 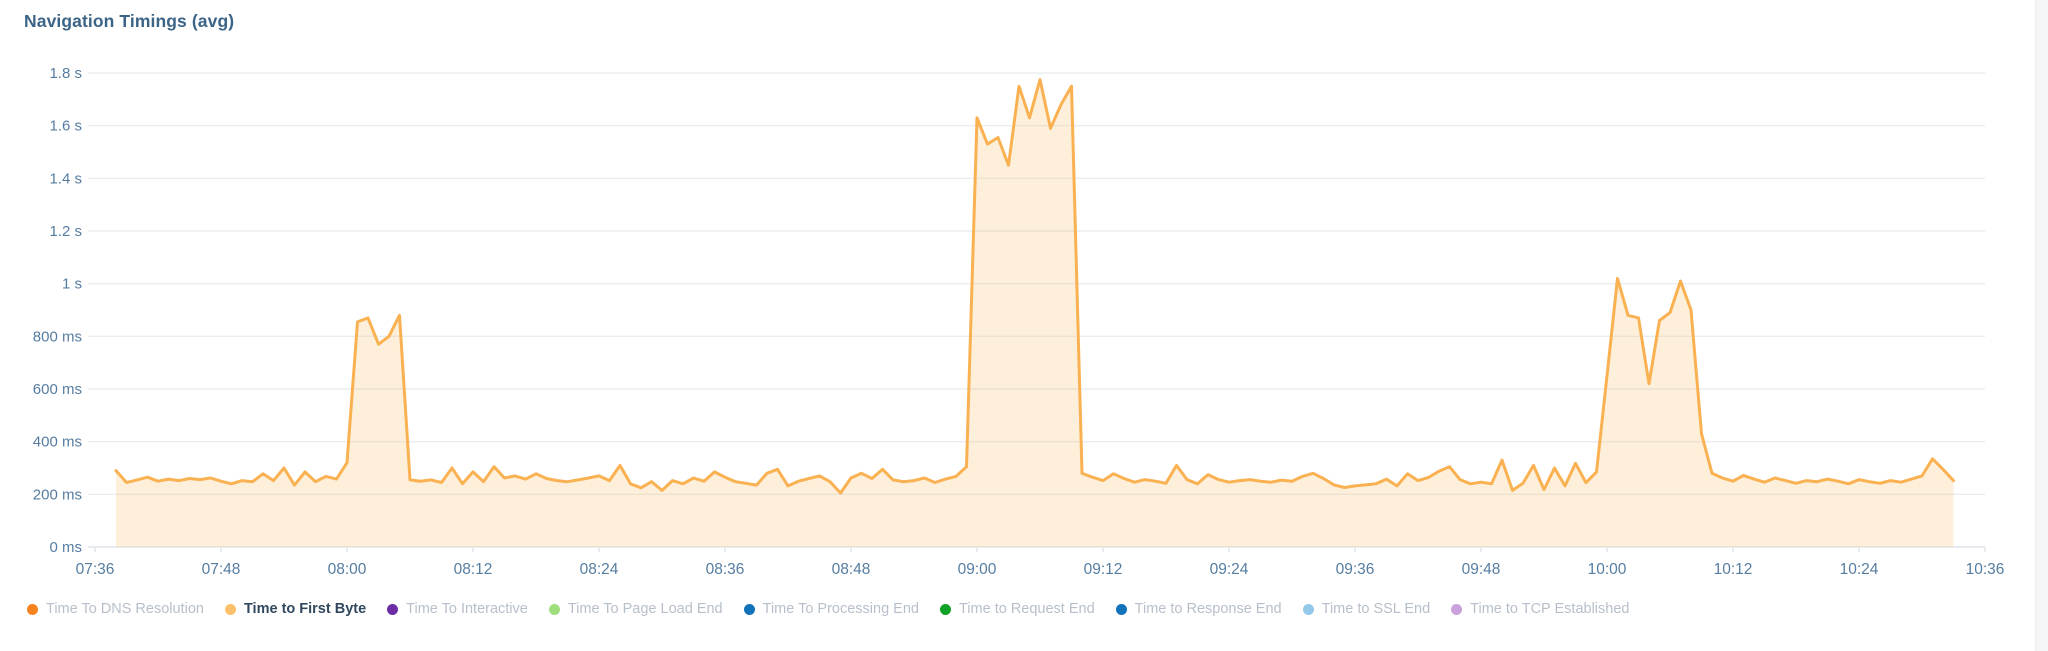 I want to click on legend-item-time-to-request-end: Time to Request End, so click(x=1017, y=609).